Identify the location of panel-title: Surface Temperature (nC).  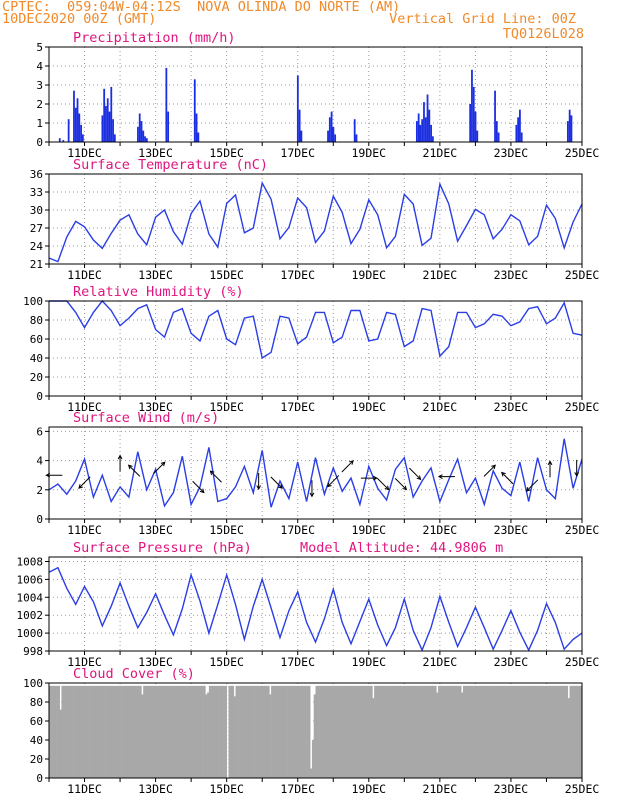
(170, 165).